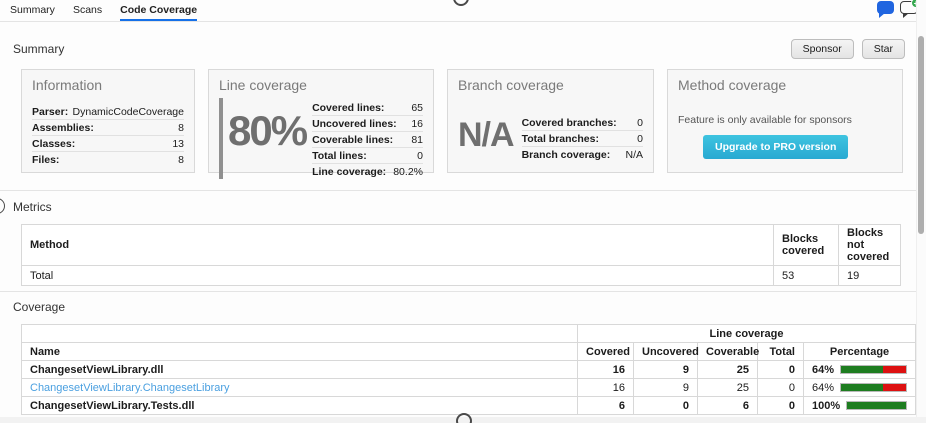  What do you see at coordinates (417, 124) in the screenshot?
I see `lc-value: 16` at bounding box center [417, 124].